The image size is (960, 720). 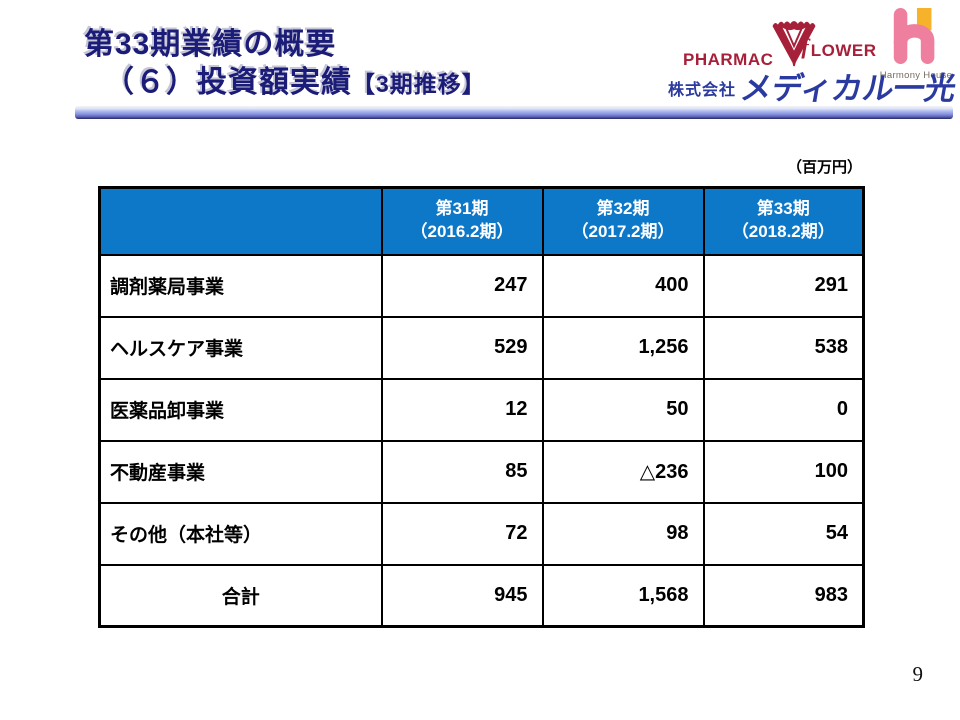 What do you see at coordinates (514, 112) in the screenshot?
I see `title-divider-bar` at bounding box center [514, 112].